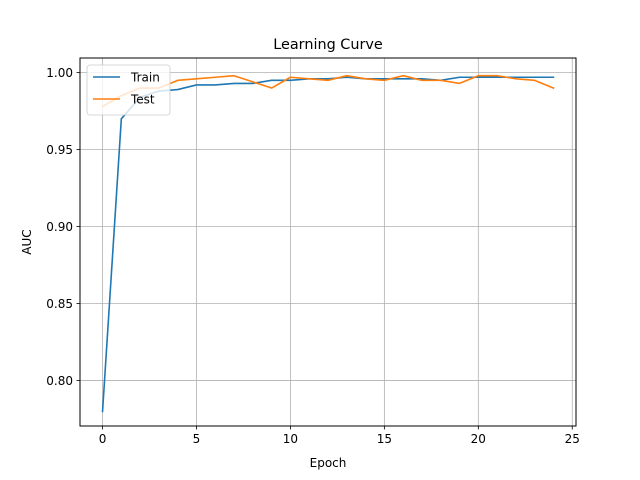  Describe the element at coordinates (328, 91) in the screenshot. I see `series-line-test` at that location.